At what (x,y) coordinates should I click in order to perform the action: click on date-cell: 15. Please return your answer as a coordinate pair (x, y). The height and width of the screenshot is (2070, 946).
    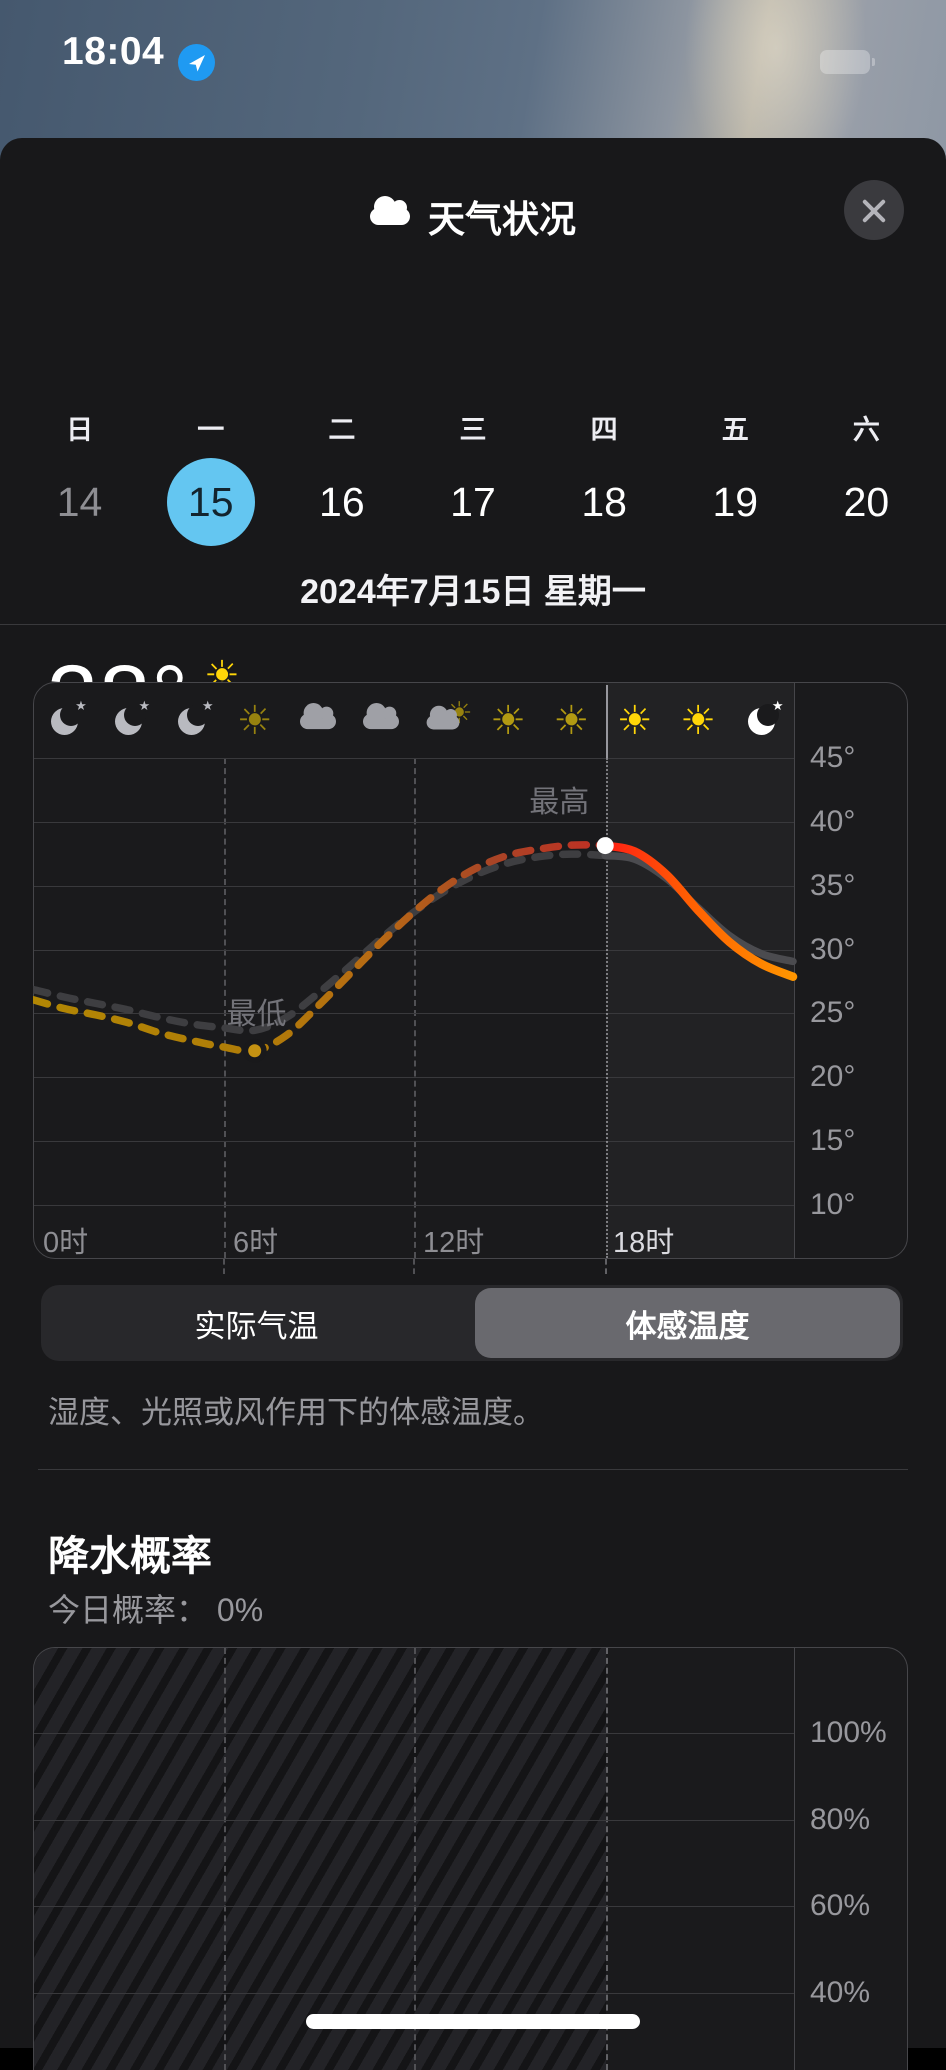
    Looking at the image, I should click on (210, 502).